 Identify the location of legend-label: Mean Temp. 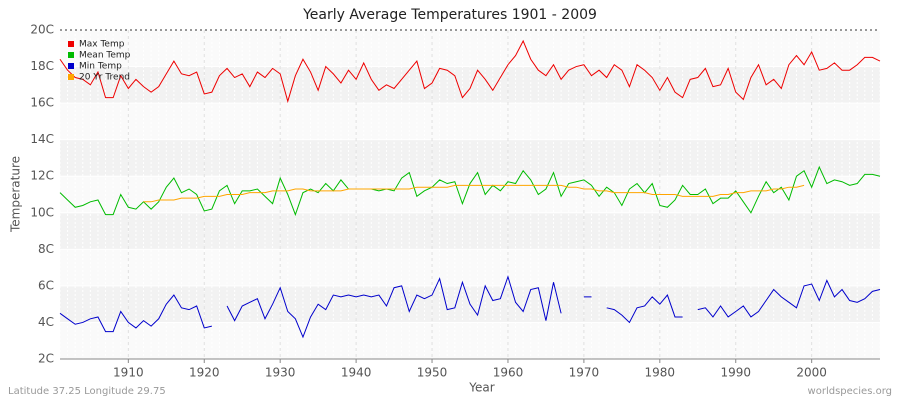
(105, 56).